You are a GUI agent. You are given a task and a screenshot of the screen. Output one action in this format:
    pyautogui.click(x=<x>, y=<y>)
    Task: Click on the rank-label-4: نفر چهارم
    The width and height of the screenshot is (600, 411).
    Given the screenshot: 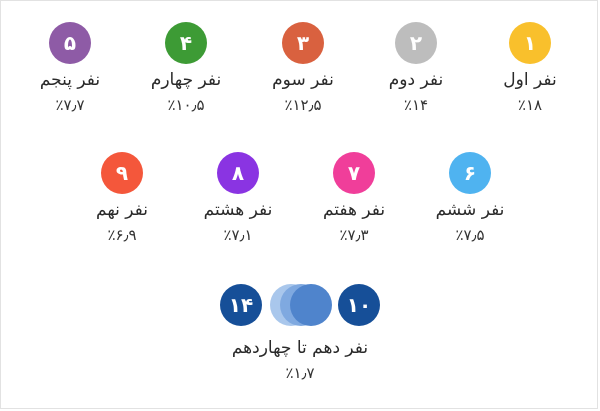 What is the action you would take?
    pyautogui.click(x=186, y=80)
    